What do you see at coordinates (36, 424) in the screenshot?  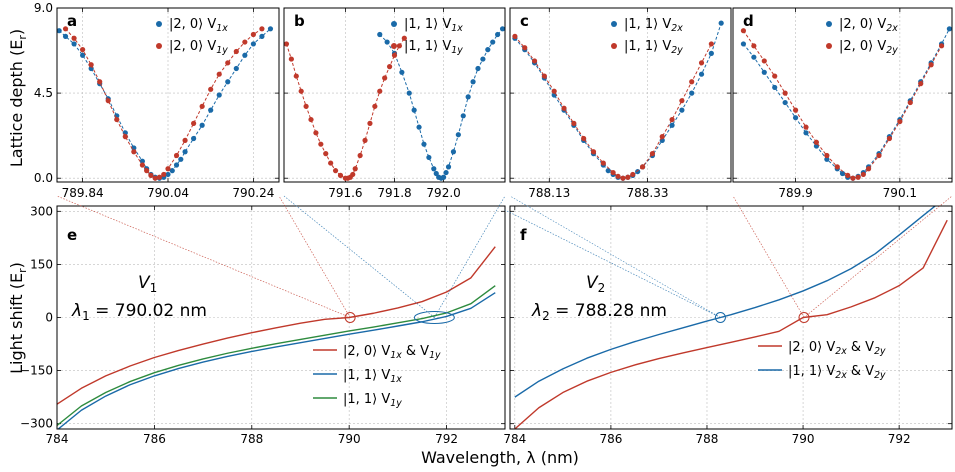 I see `y-tick-label: −300` at bounding box center [36, 424].